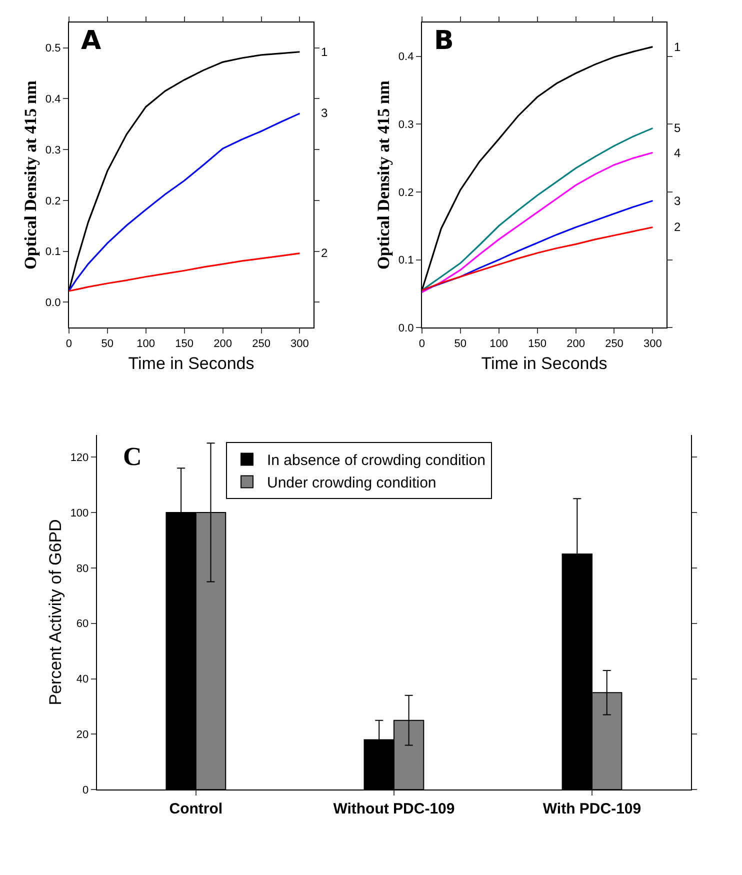 This screenshot has height=875, width=742. What do you see at coordinates (82, 568) in the screenshot?
I see `y-tick-label: 80` at bounding box center [82, 568].